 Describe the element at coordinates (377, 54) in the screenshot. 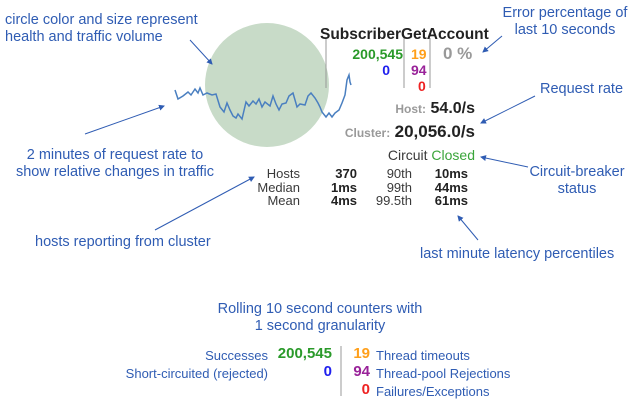

I see `success-count: 200,545` at that location.